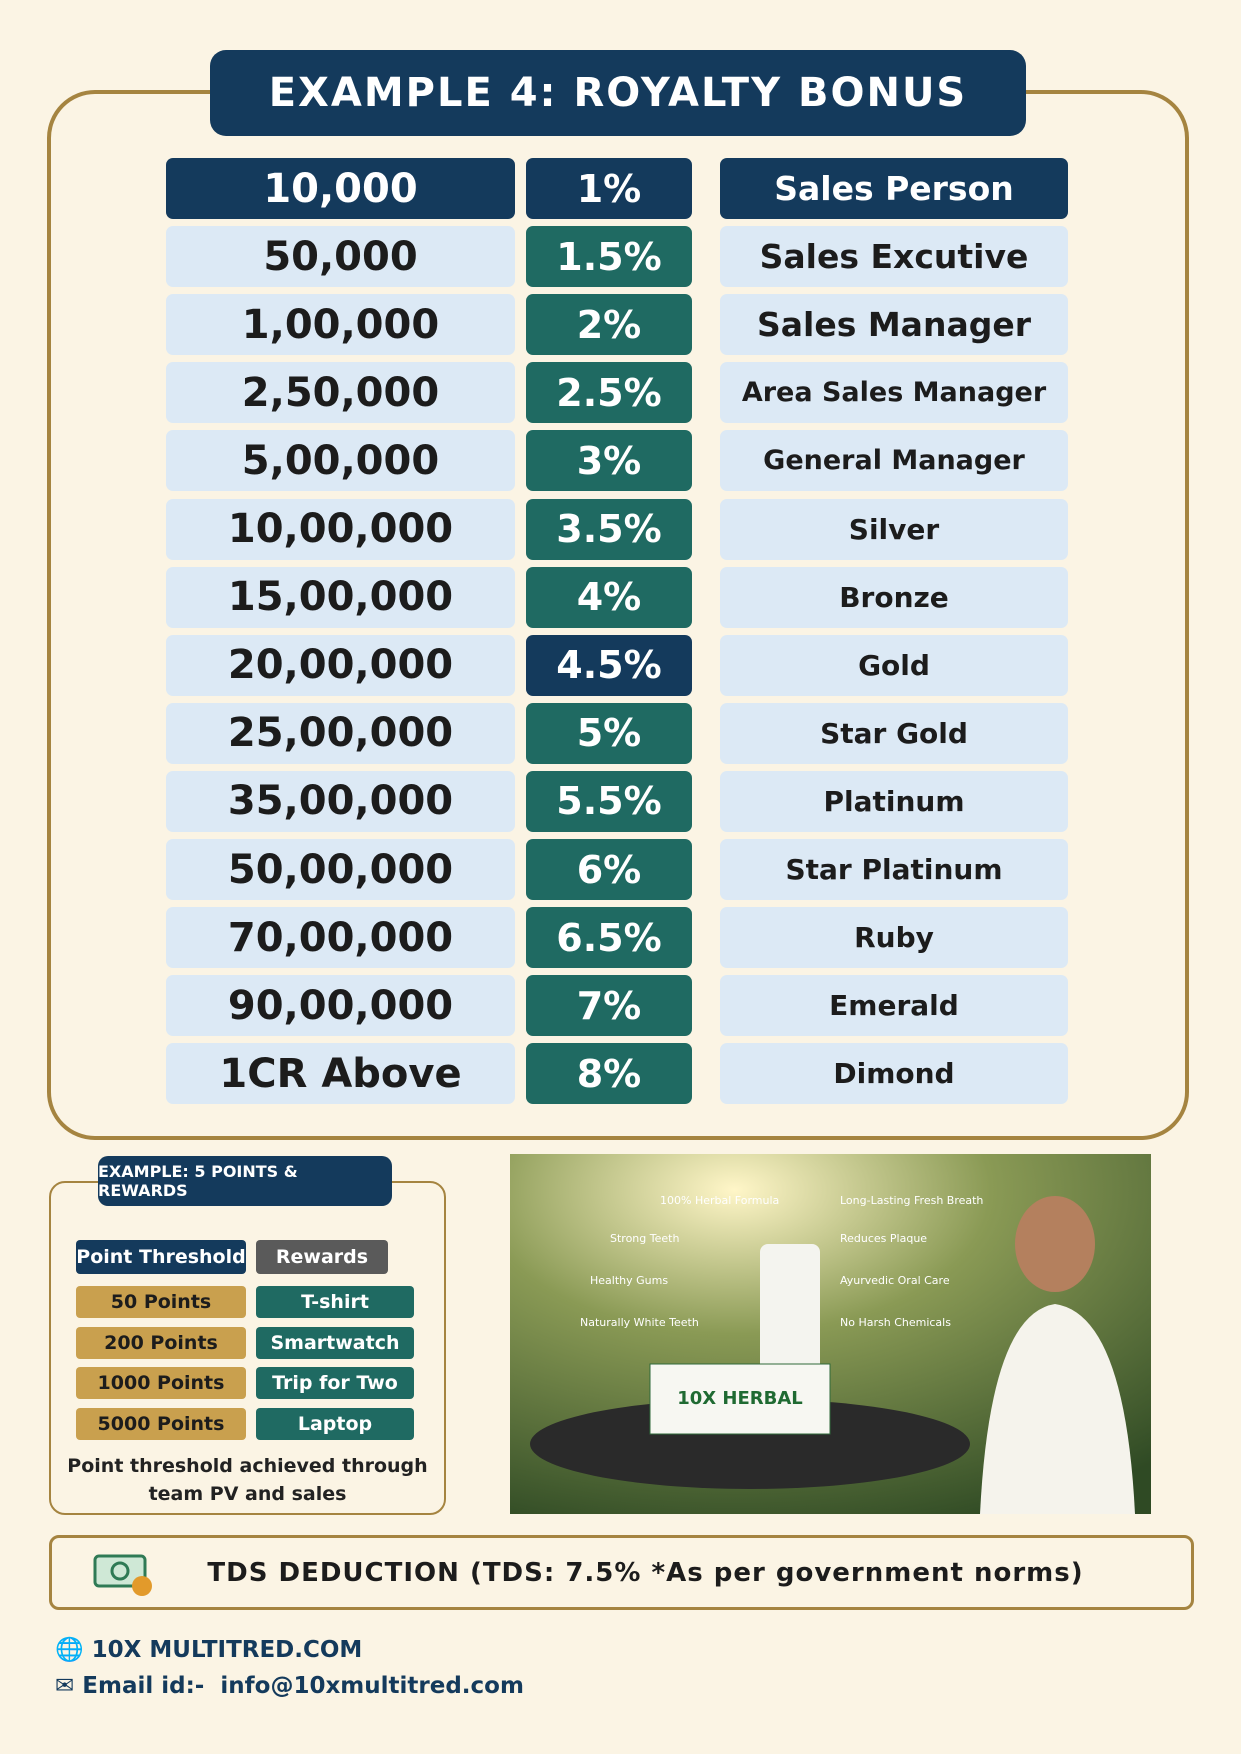 The width and height of the screenshot is (1241, 1754). I want to click on footer-web: 🌐 10X MULTITRED.COM, so click(209, 1650).